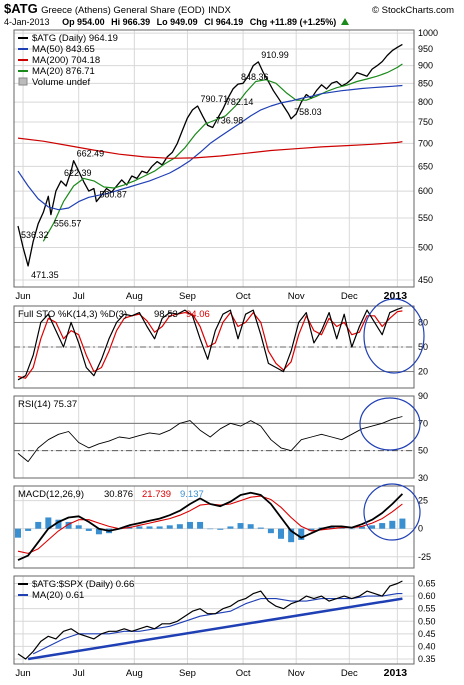 Image resolution: width=464 pixels, height=685 pixels. Describe the element at coordinates (243, 296) in the screenshot. I see `x-month-label: Oct` at that location.